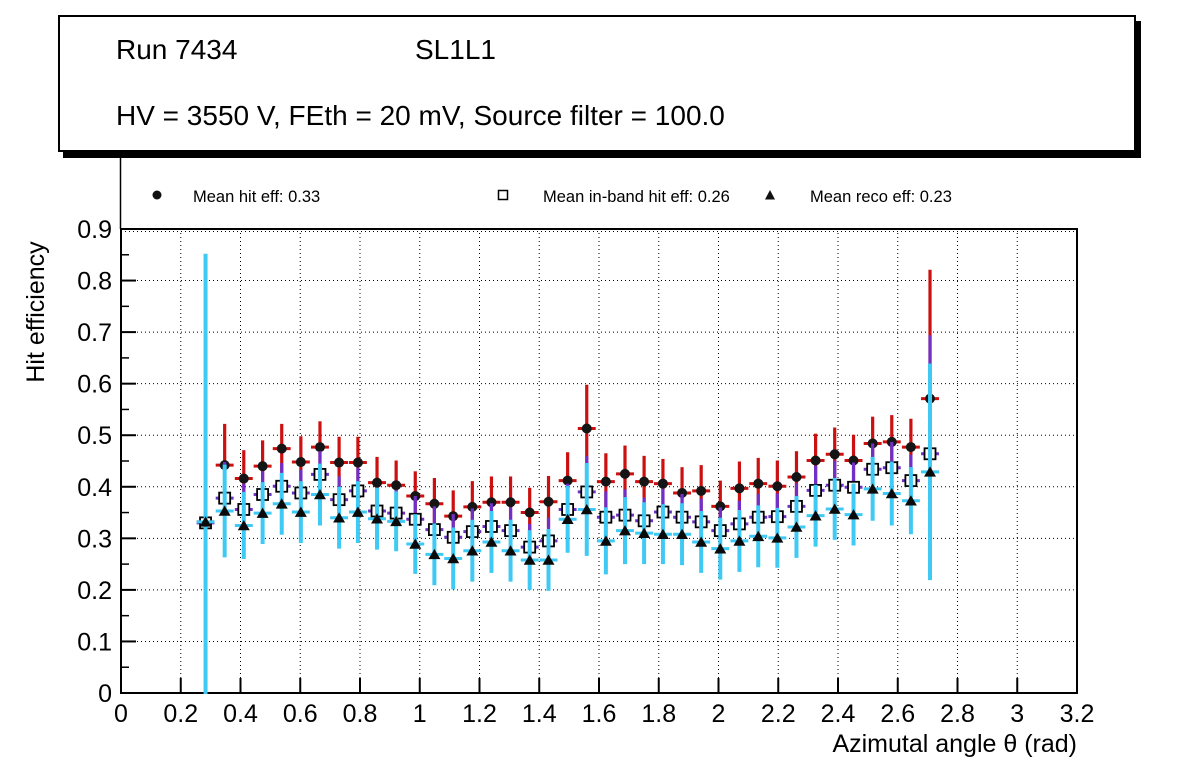 The height and width of the screenshot is (772, 1196). What do you see at coordinates (94, 282) in the screenshot?
I see `y-tick-label: 0.8` at bounding box center [94, 282].